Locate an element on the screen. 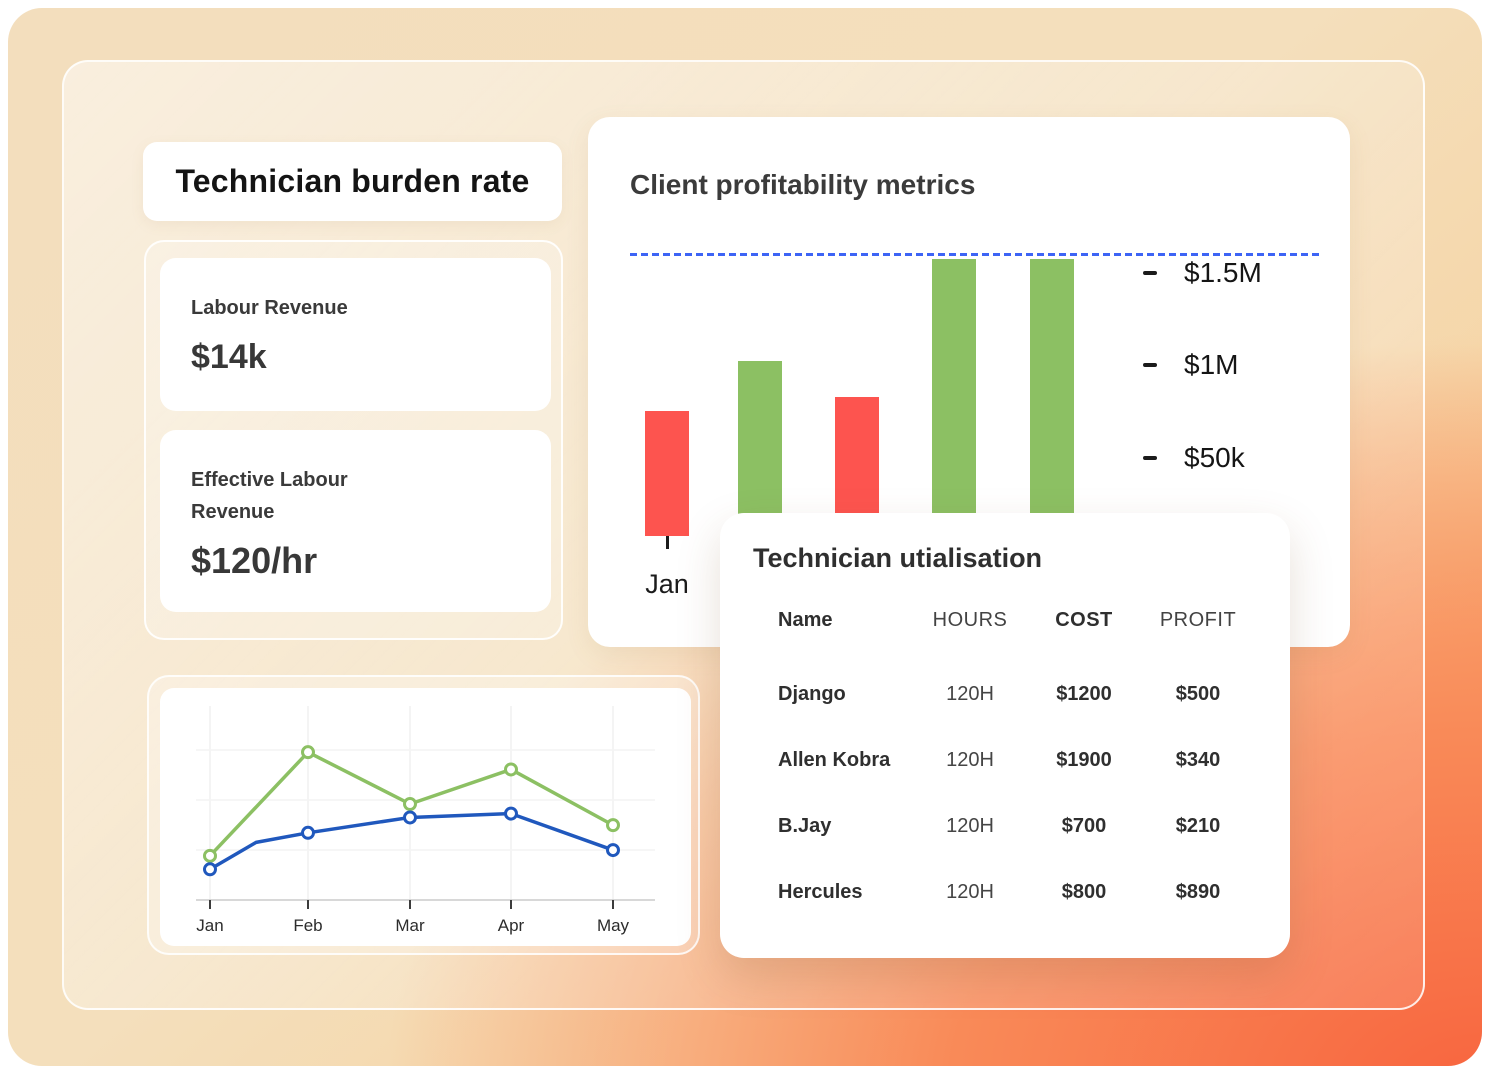  line-chart-svg: Jan Feb Mar Apr May is located at coordinates (425, 820).